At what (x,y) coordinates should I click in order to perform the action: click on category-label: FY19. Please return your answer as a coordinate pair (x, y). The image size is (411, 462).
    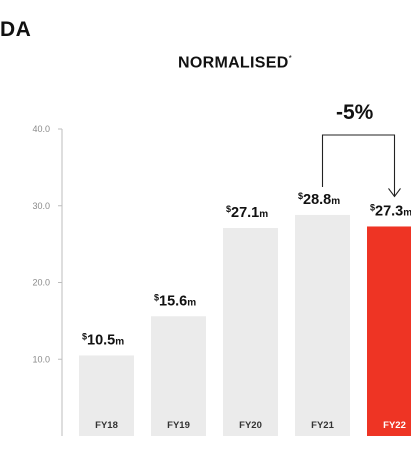
    Looking at the image, I should click on (178, 425).